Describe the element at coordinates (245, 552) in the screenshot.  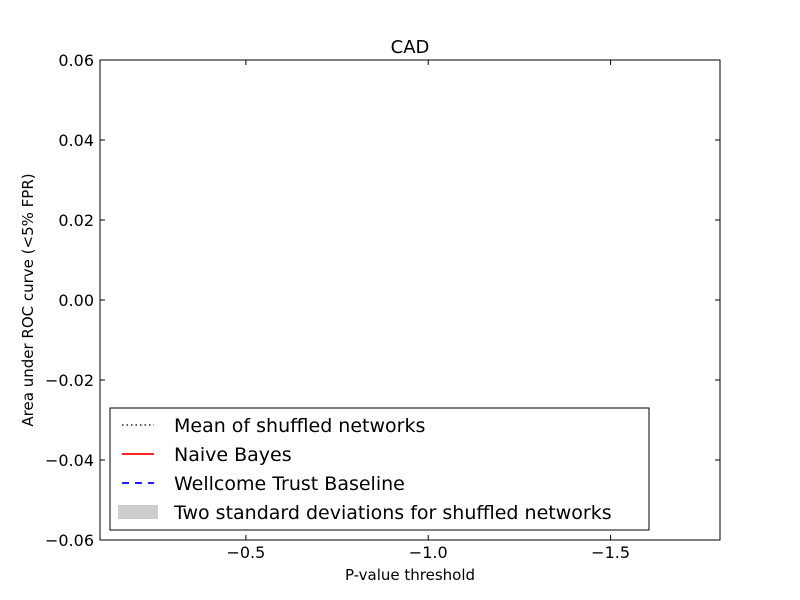
I see `x-tick-label: −0.5` at that location.